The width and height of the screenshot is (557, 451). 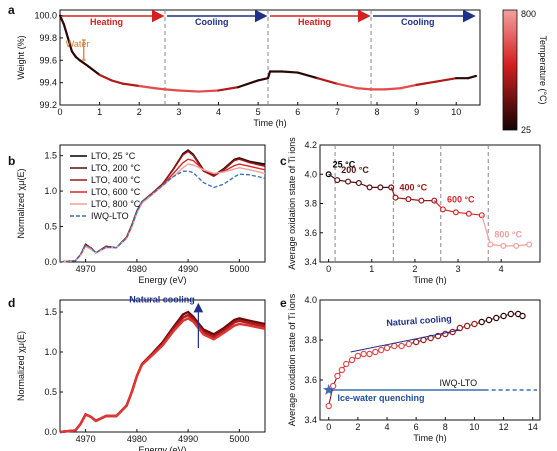 I want to click on cooling-trend-arrow, so click(x=405, y=341).